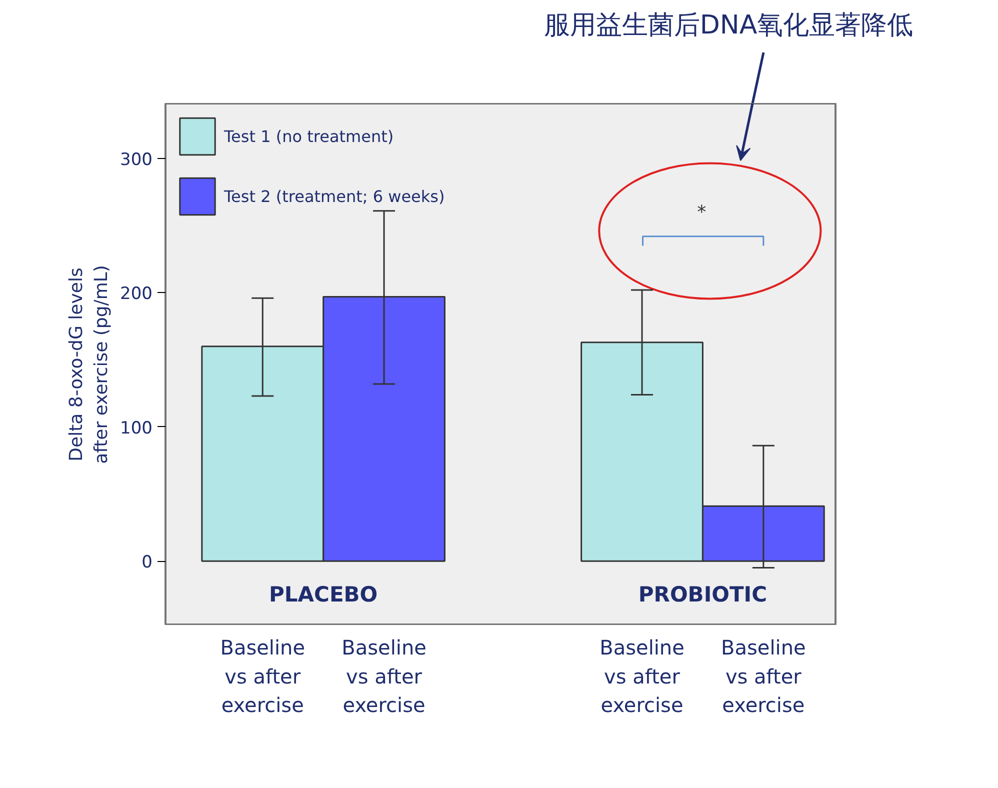 The height and width of the screenshot is (788, 998). I want to click on legend-label: Test 2 (treatment; 6 weeks), so click(334, 196).